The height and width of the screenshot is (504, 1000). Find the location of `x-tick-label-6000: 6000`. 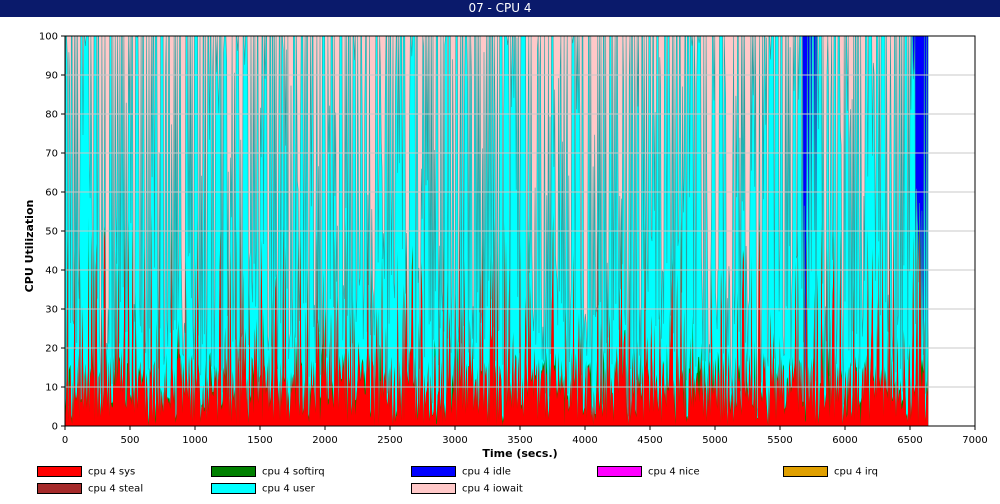

x-tick-label-6000: 6000 is located at coordinates (844, 440).